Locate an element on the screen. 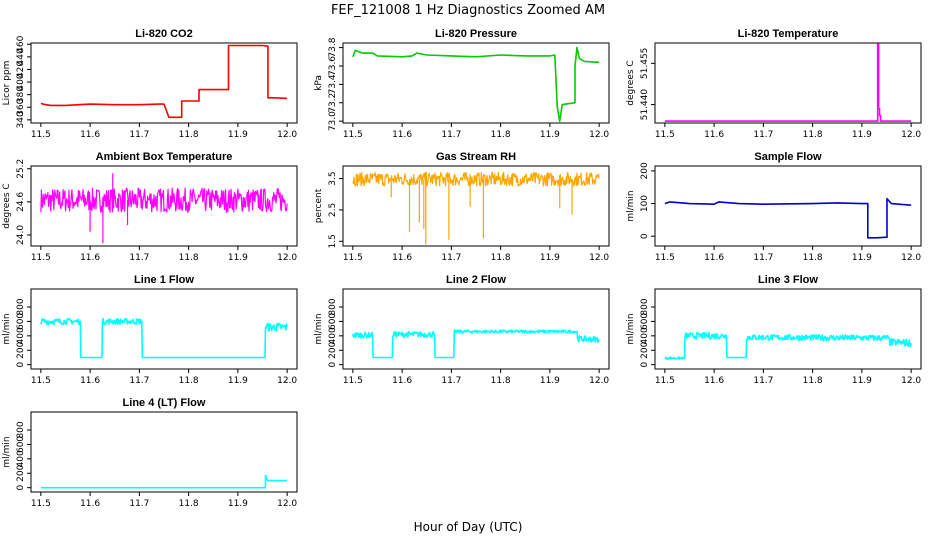 This screenshot has width=936, height=540. y-tick-label: 440 is located at coordinates (21, 56).